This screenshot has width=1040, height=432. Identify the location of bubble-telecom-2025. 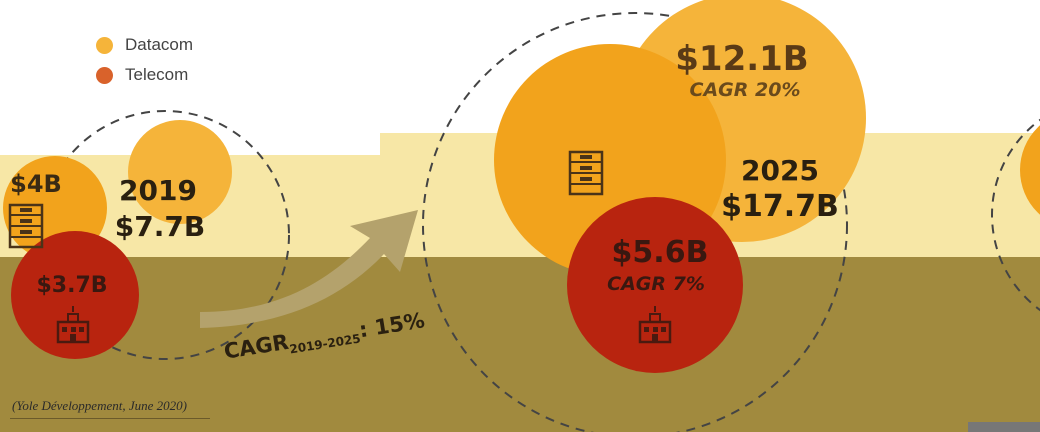
(655, 285).